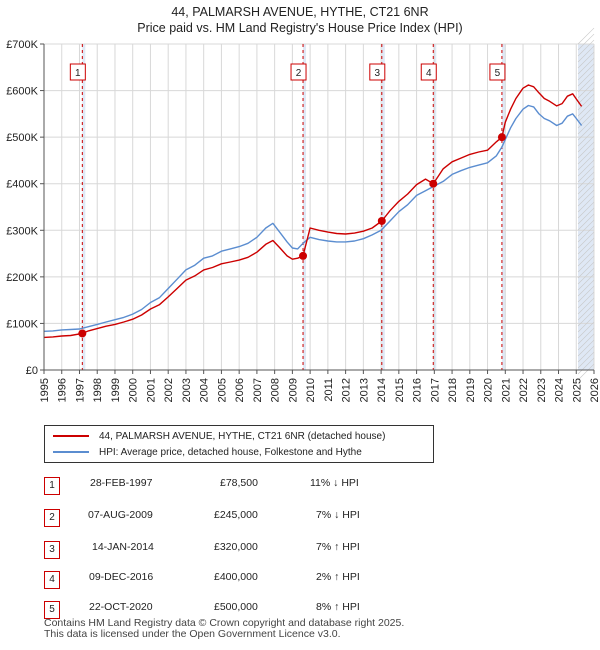  Describe the element at coordinates (329, 390) in the screenshot. I see `x-tick-label: 2011` at that location.